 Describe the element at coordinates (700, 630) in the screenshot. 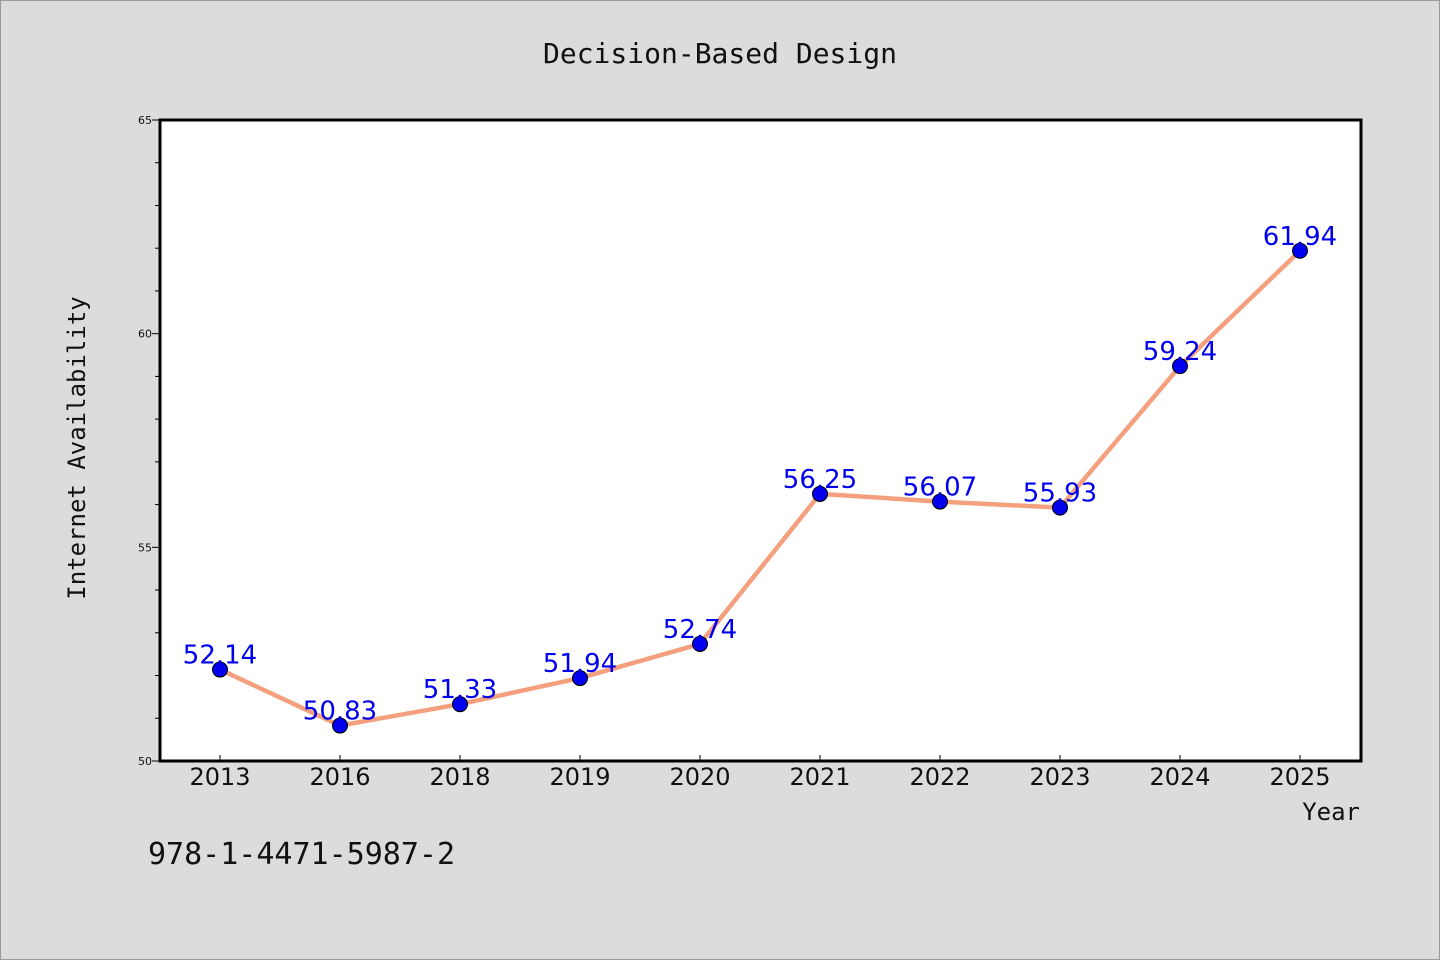

I see `data-label: 52.74` at that location.